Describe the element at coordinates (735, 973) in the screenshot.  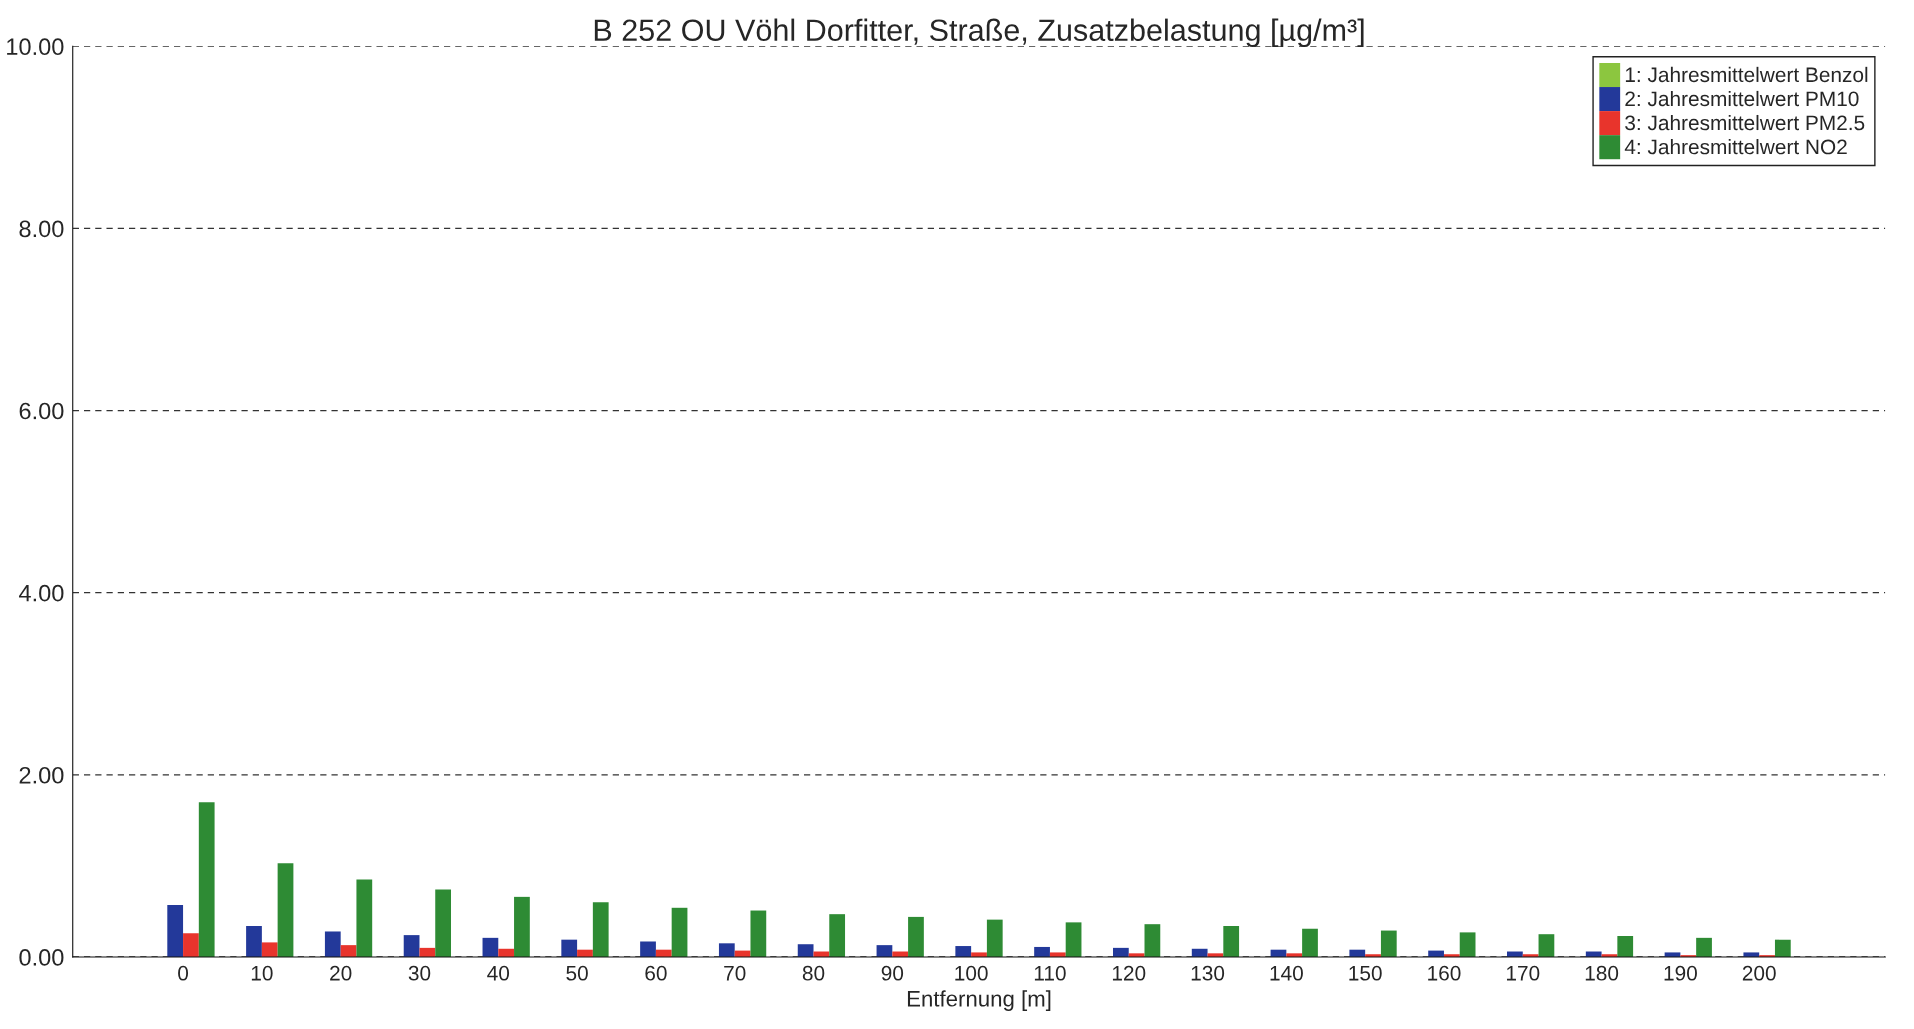
I see `x-tick-label: 70` at that location.